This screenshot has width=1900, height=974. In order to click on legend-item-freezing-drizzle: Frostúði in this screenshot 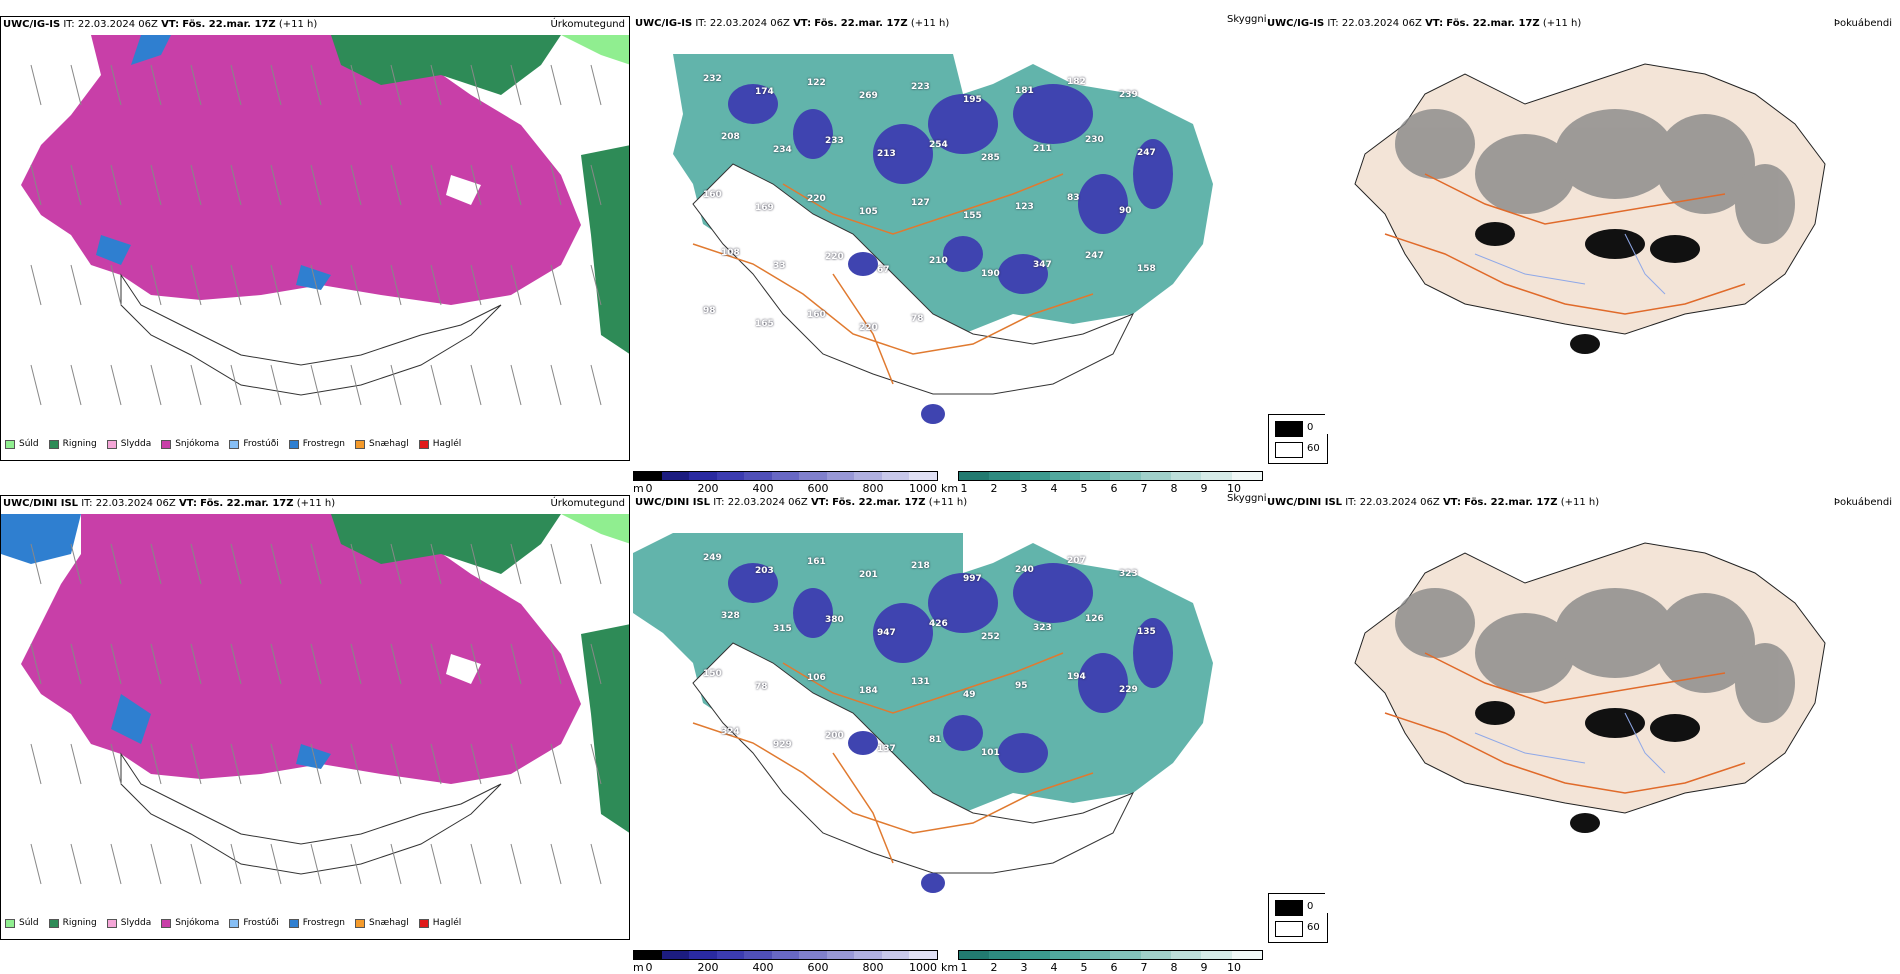, I will do `click(254, 923)`.